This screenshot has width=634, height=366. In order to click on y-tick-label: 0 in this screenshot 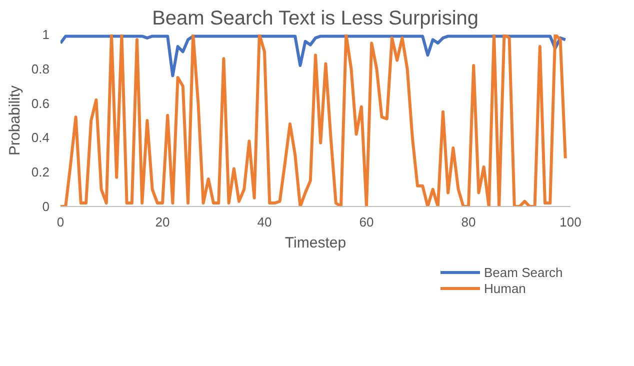, I will do `click(46, 206)`.